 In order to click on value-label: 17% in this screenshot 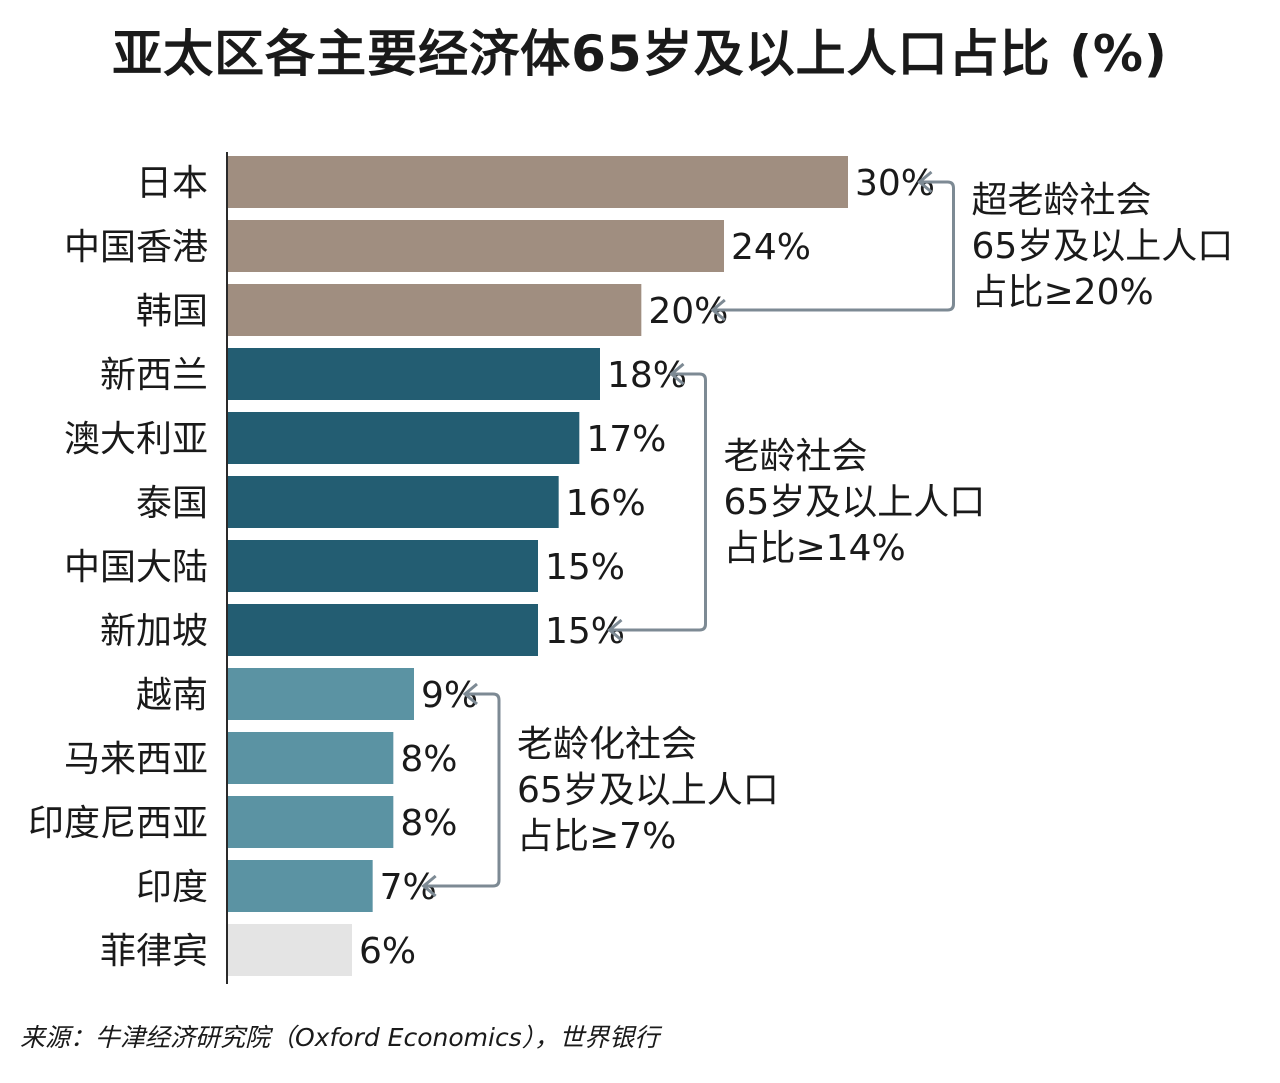, I will do `click(626, 439)`.